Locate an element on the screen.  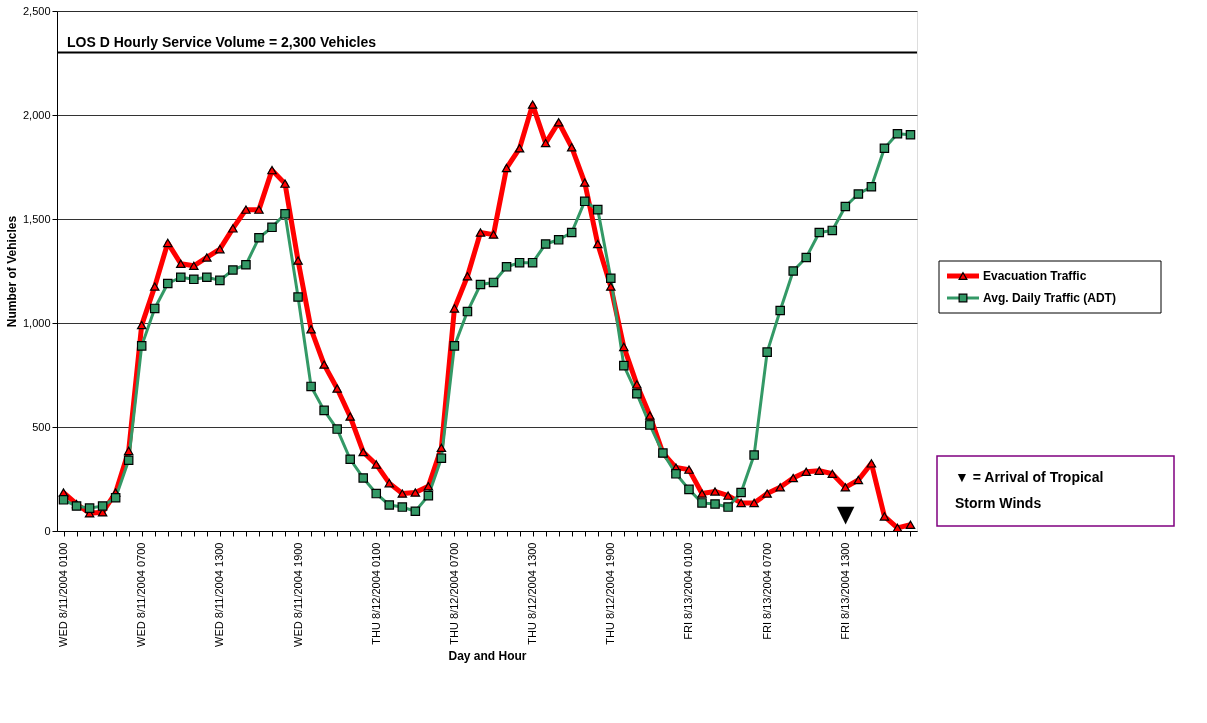
y-tick-label: 500 is located at coordinates (41, 426).